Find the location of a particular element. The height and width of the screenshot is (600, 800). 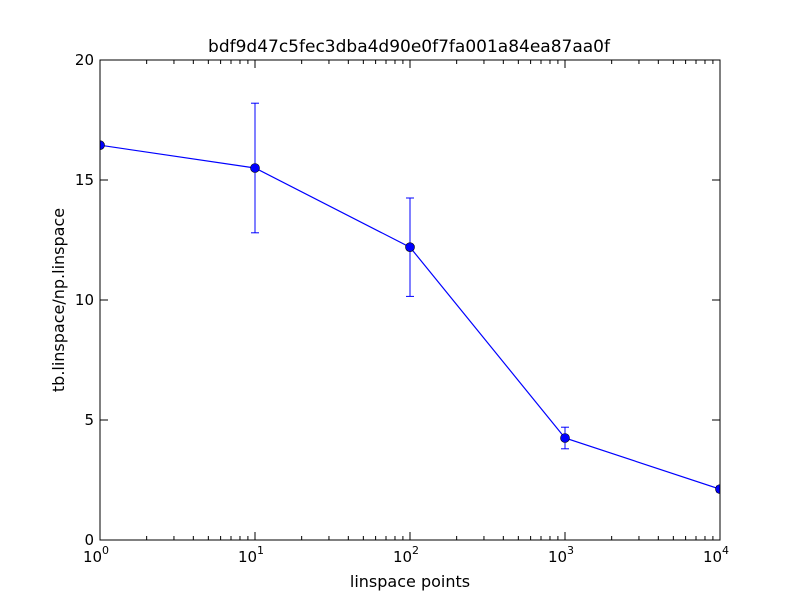

chart-title: bdf9d47c5fec3dba4d90e0f7fa001a84ea87aa0f is located at coordinates (409, 47).